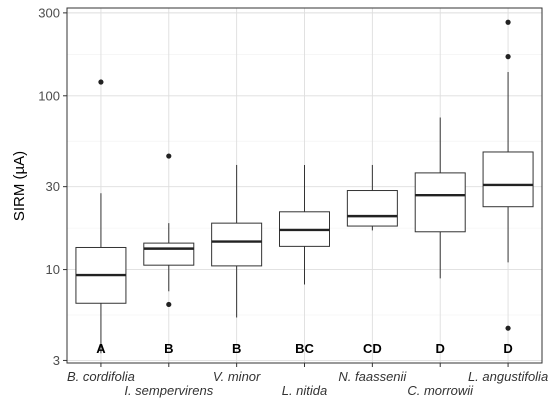  What do you see at coordinates (56, 360) in the screenshot?
I see `y-tick-label: 3` at bounding box center [56, 360].